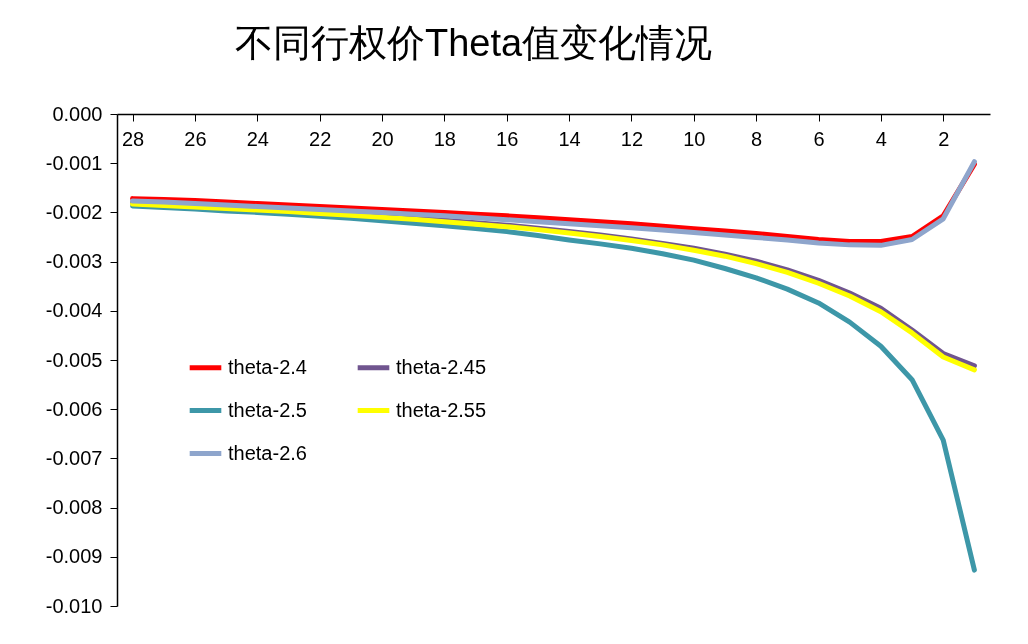 Image resolution: width=1028 pixels, height=644 pixels. Describe the element at coordinates (320, 138) in the screenshot. I see `x-tick-label: 22` at that location.